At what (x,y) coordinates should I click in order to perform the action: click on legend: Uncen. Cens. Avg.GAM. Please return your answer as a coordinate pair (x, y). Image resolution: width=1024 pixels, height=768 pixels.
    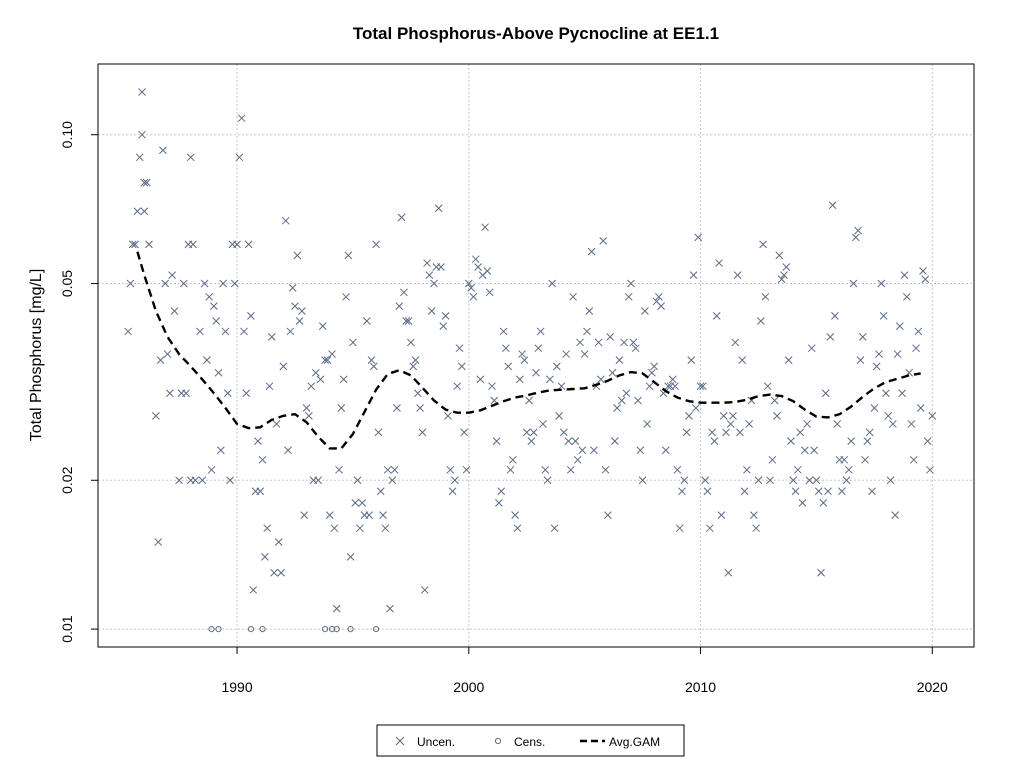
    Looking at the image, I should click on (530, 740).